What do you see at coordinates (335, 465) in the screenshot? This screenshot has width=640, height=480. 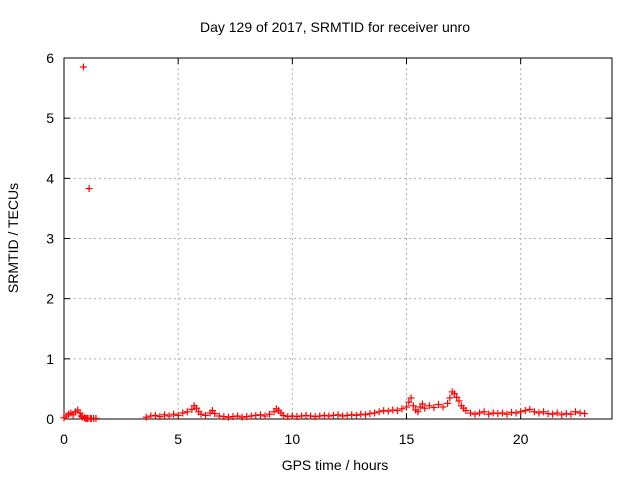 I see `x-axis-label: GPS time / hours` at bounding box center [335, 465].